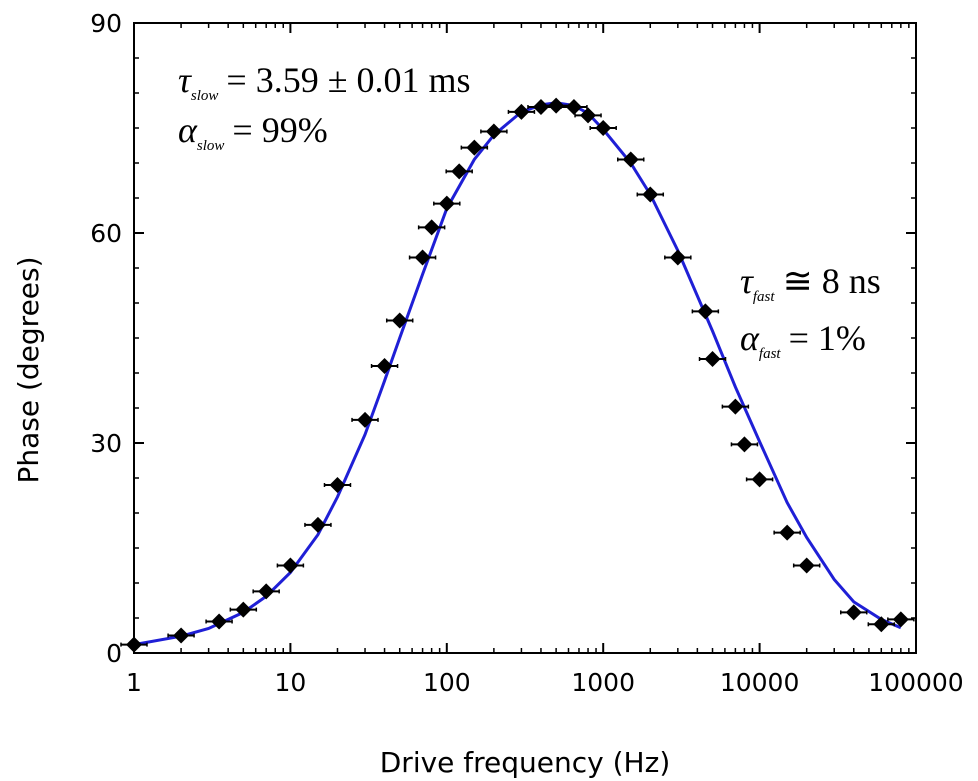 The height and width of the screenshot is (781, 978). Describe the element at coordinates (915, 682) in the screenshot. I see `x-tick-label: 100000` at that location.